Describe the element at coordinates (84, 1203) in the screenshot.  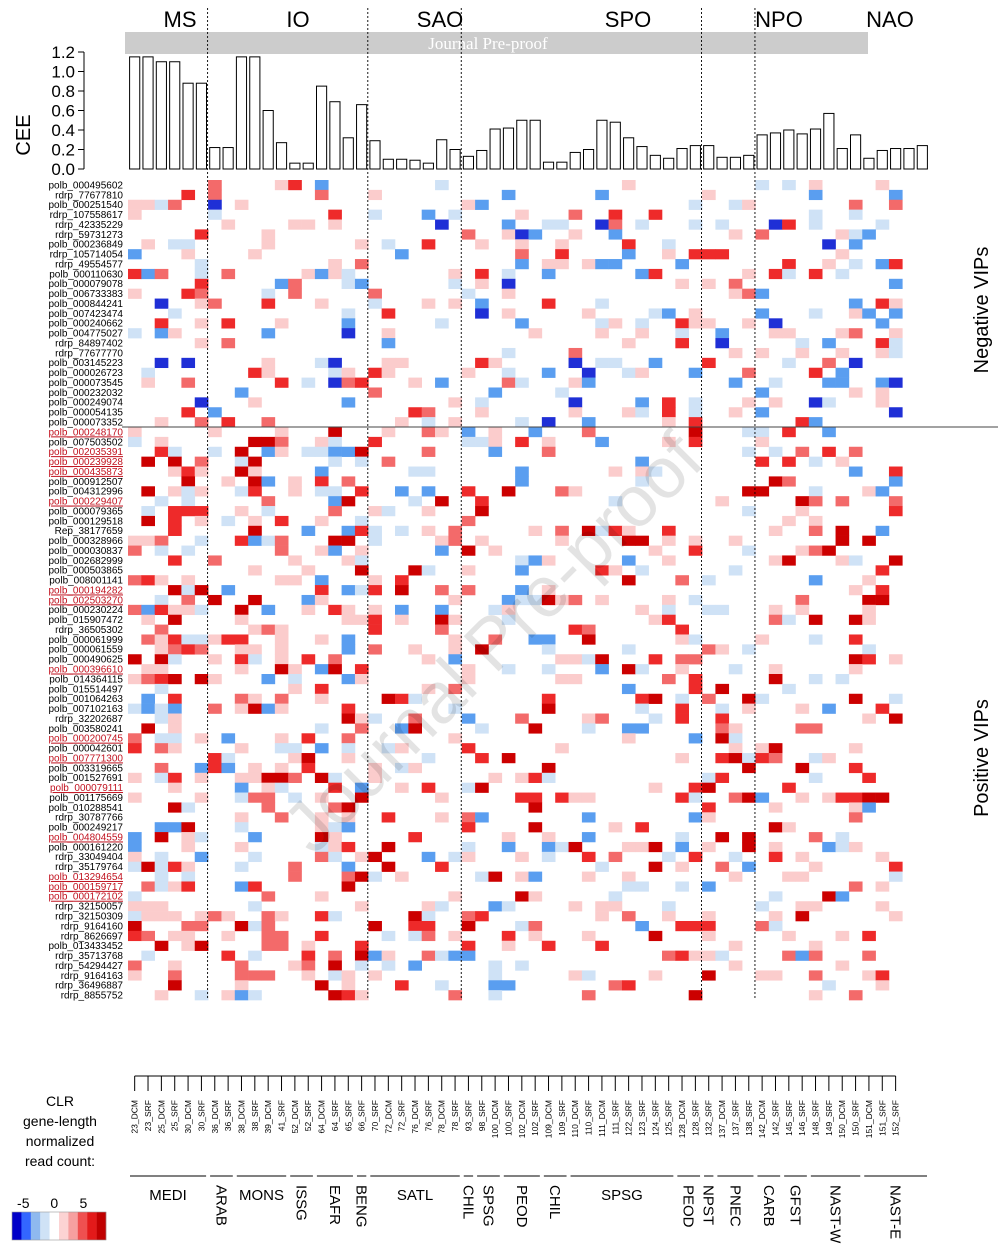
I see `legend-tick: 5` at that location.